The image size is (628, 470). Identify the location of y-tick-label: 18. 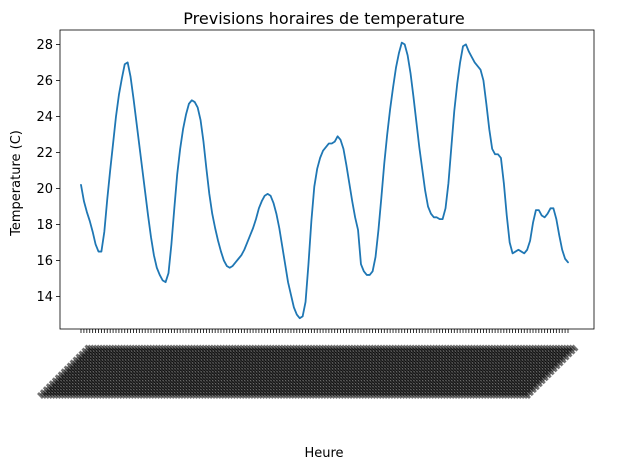
(44, 225).